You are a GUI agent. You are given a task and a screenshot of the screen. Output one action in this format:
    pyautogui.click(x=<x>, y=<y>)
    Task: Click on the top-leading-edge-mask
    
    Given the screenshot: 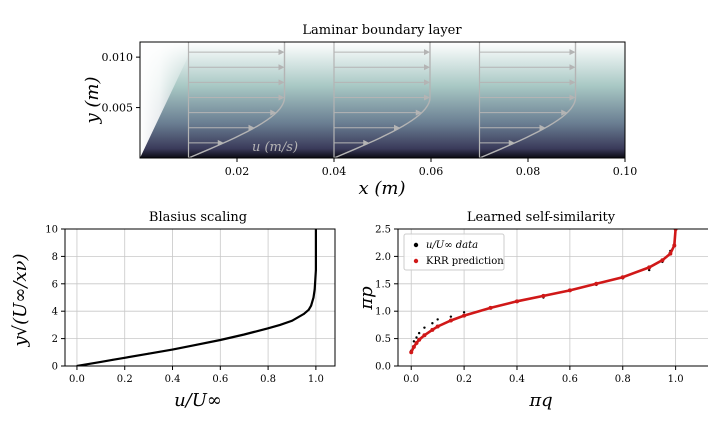 What is the action you would take?
    pyautogui.click(x=167, y=100)
    